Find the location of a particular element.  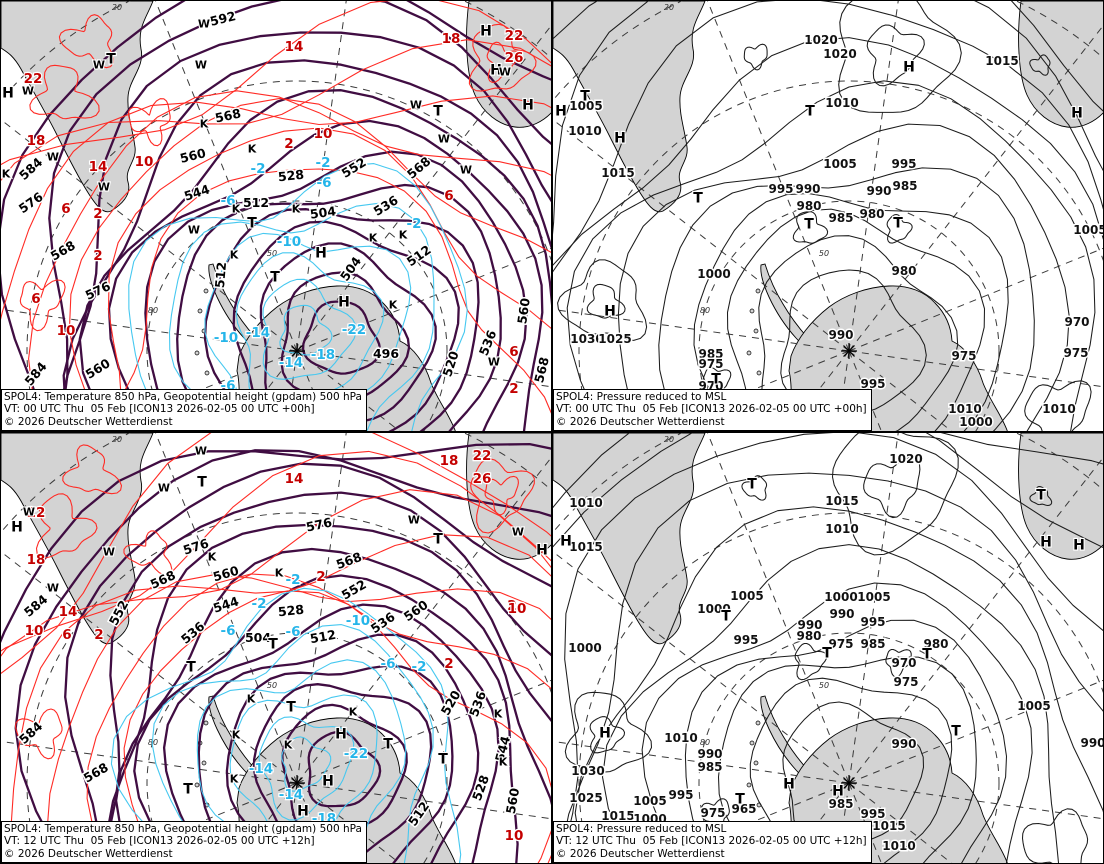

geopotential-contour-label: 544 is located at coordinates (197, 192).